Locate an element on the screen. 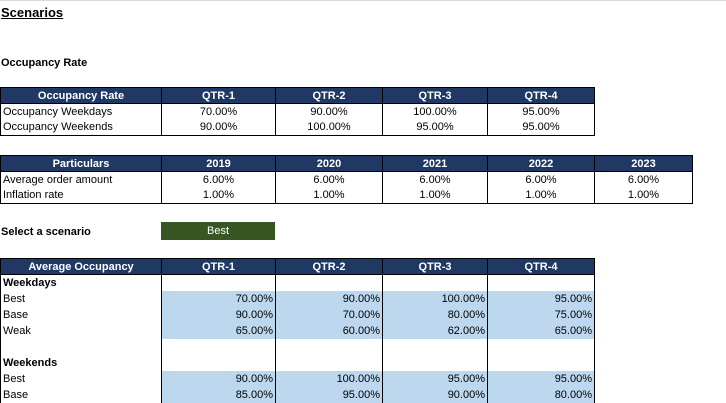 The height and width of the screenshot is (403, 726). row-label: Occupancy Weekdays is located at coordinates (81, 111).